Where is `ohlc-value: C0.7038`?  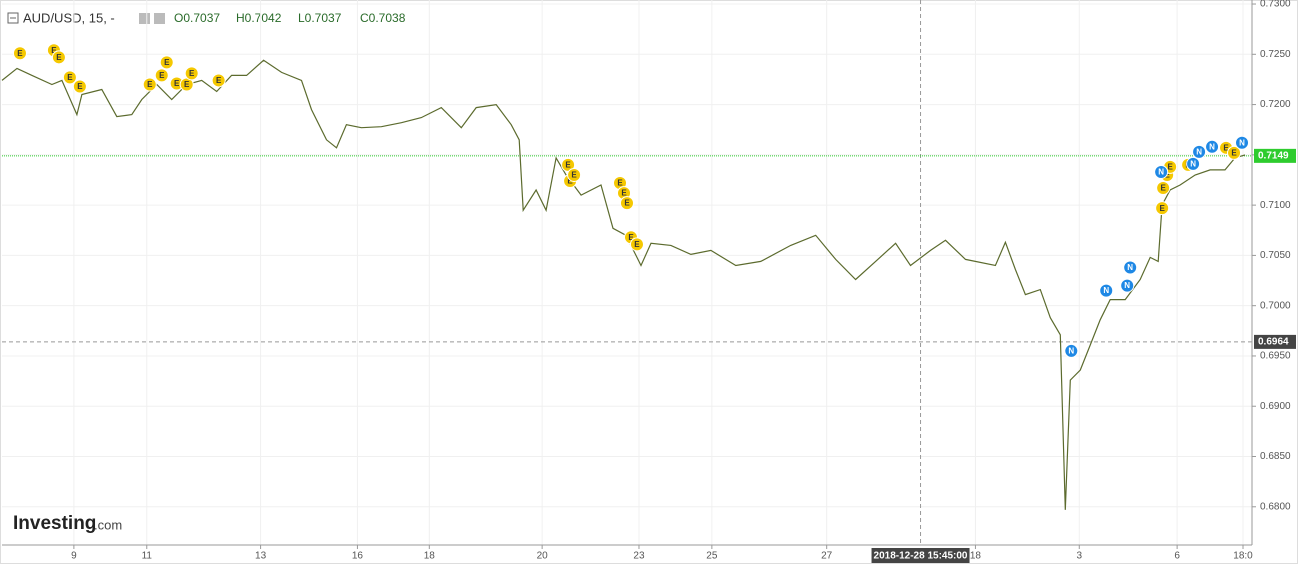 ohlc-value: C0.7038 is located at coordinates (383, 18).